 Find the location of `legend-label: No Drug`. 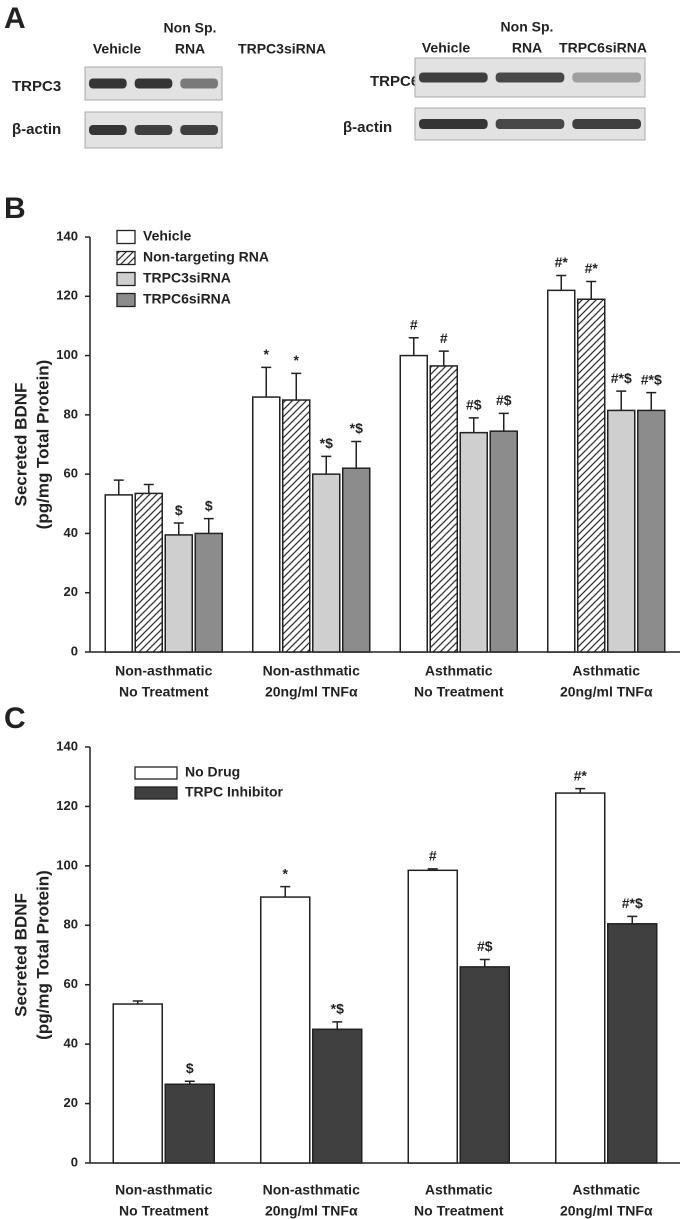

legend-label: No Drug is located at coordinates (212, 772).